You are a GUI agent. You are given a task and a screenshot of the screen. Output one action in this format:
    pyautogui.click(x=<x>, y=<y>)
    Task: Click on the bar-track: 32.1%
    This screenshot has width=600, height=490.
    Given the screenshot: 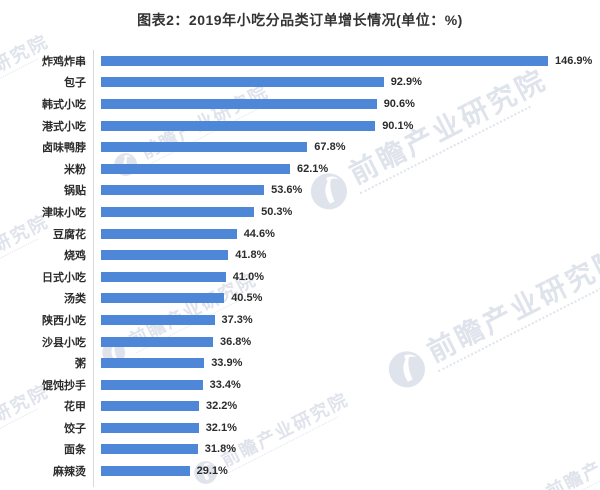 What is the action you would take?
    pyautogui.click(x=350, y=428)
    